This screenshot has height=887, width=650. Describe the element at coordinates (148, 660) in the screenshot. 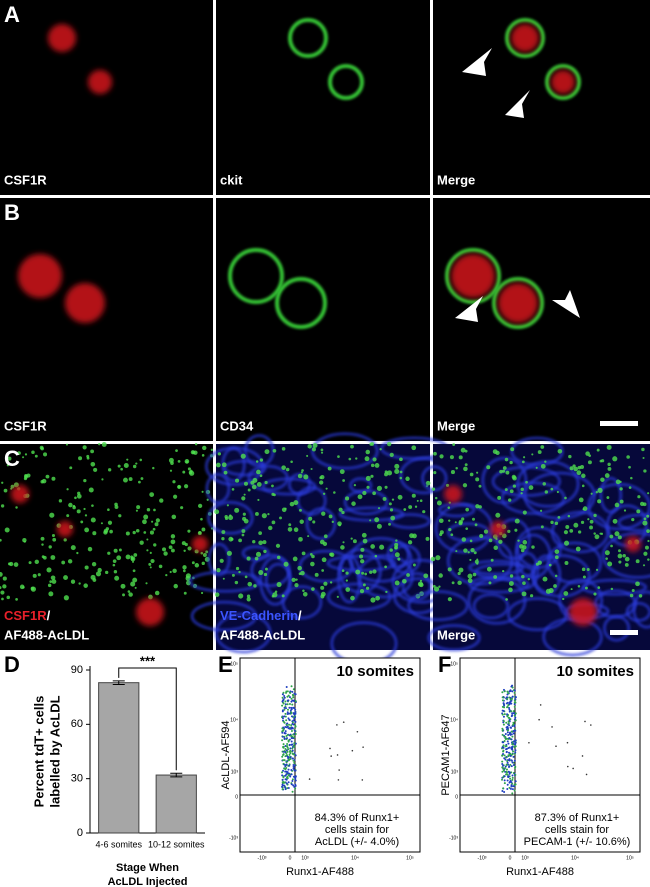

I see `significance-label: ***` at that location.